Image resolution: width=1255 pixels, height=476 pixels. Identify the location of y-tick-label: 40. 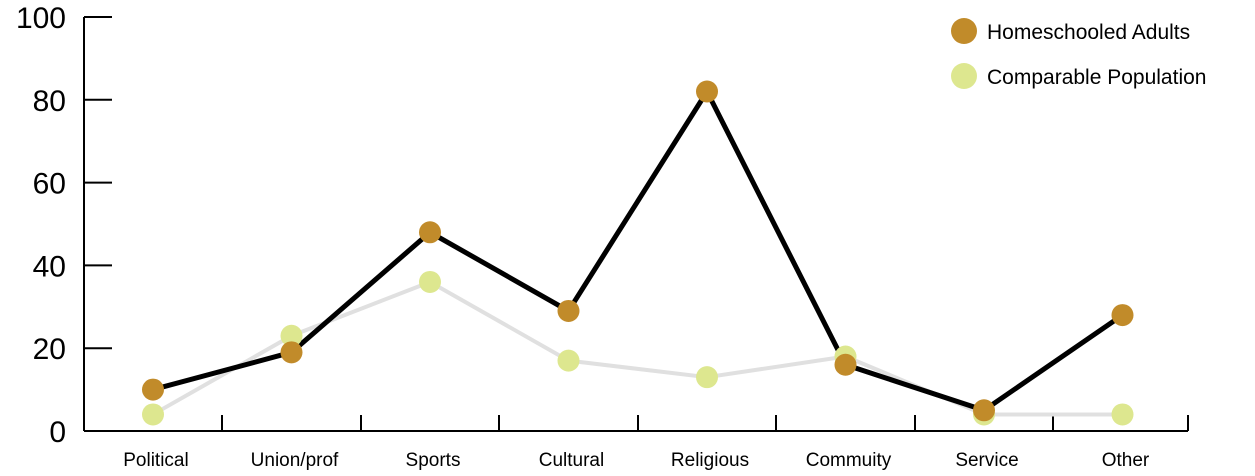
(49, 266).